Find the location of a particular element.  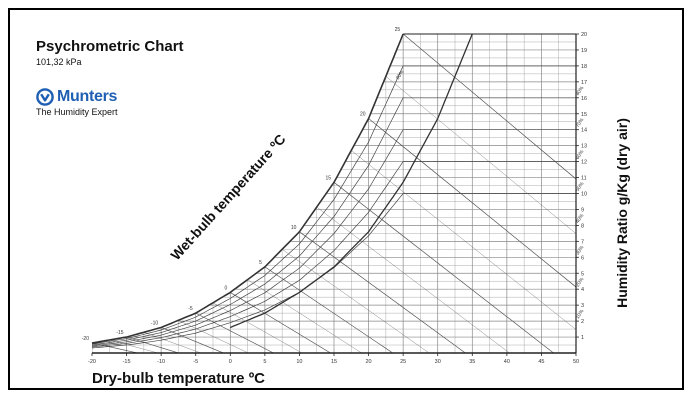

x-tick-label: -15 is located at coordinates (127, 362).